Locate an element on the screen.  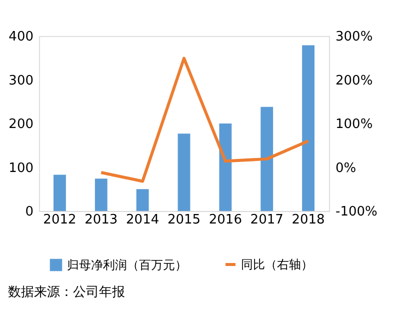
x-tick-label: 2016 is located at coordinates (225, 220).